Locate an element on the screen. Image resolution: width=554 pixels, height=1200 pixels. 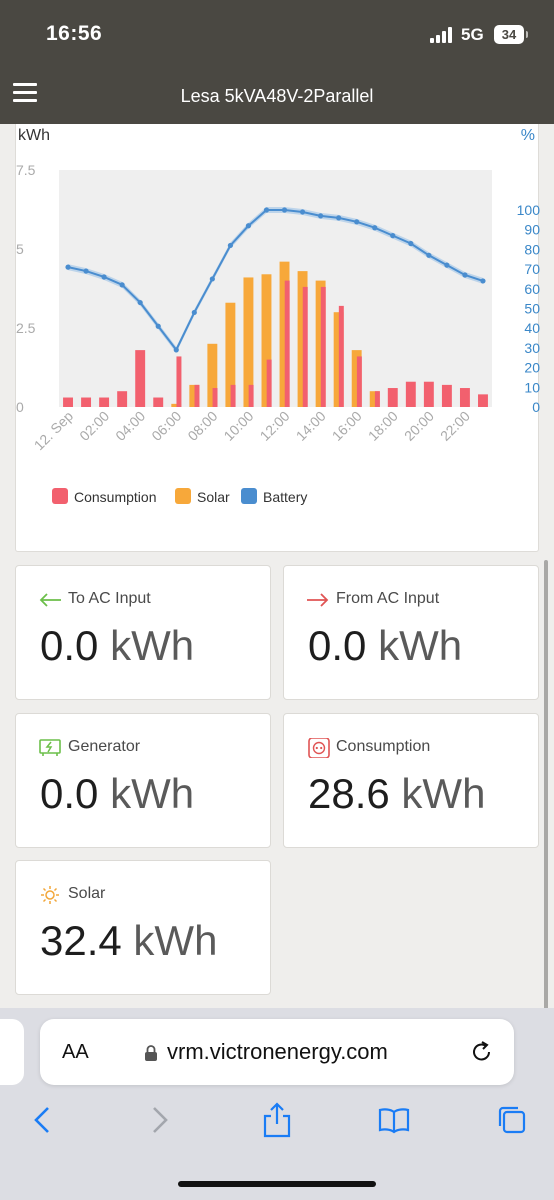
menu-icon is located at coordinates (25, 93).